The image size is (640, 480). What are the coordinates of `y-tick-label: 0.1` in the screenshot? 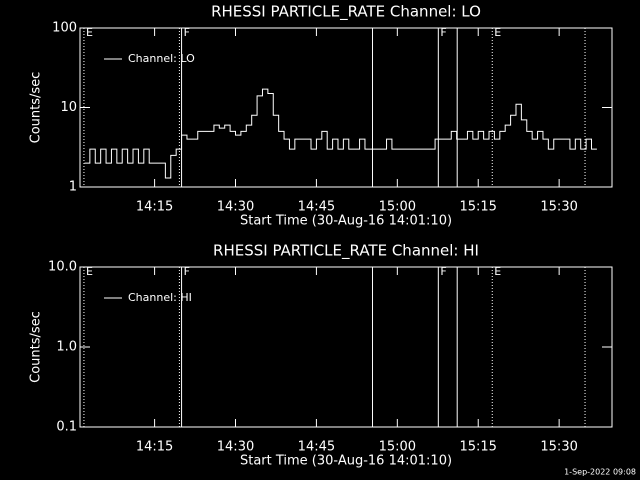 It's located at (66, 427).